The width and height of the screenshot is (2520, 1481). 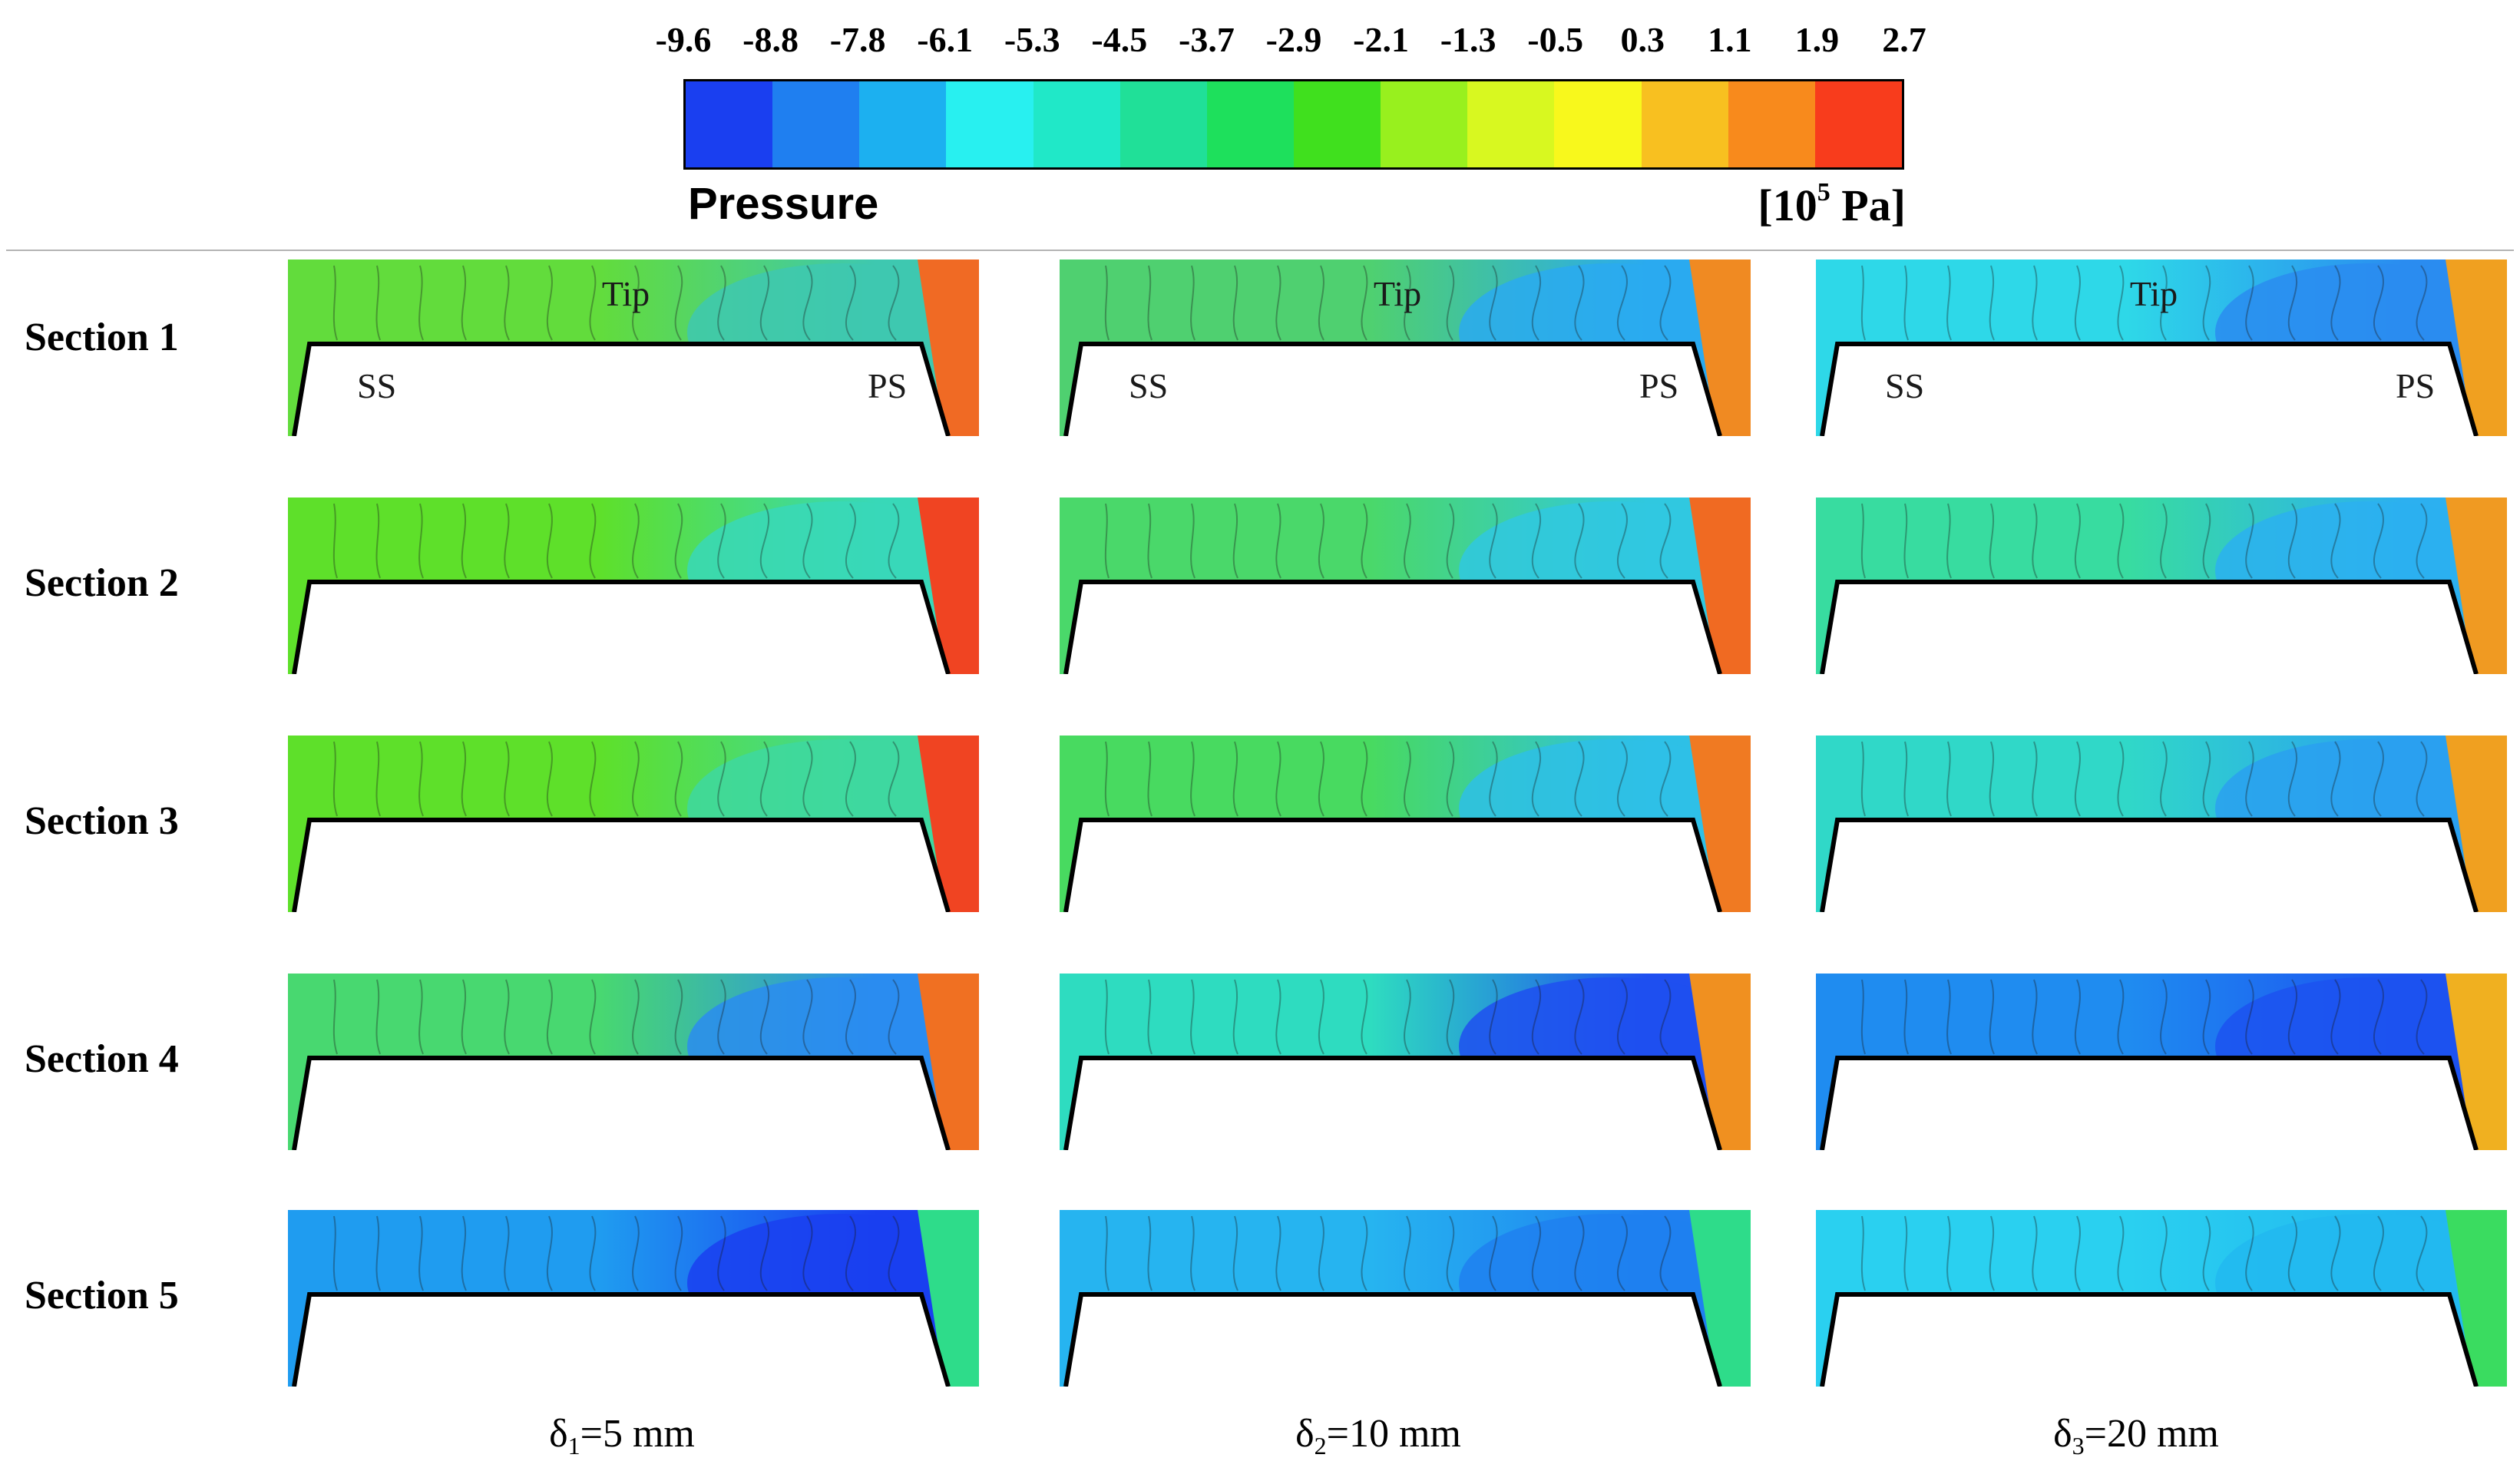 I want to click on colorbar-title: Pressure, so click(x=783, y=204).